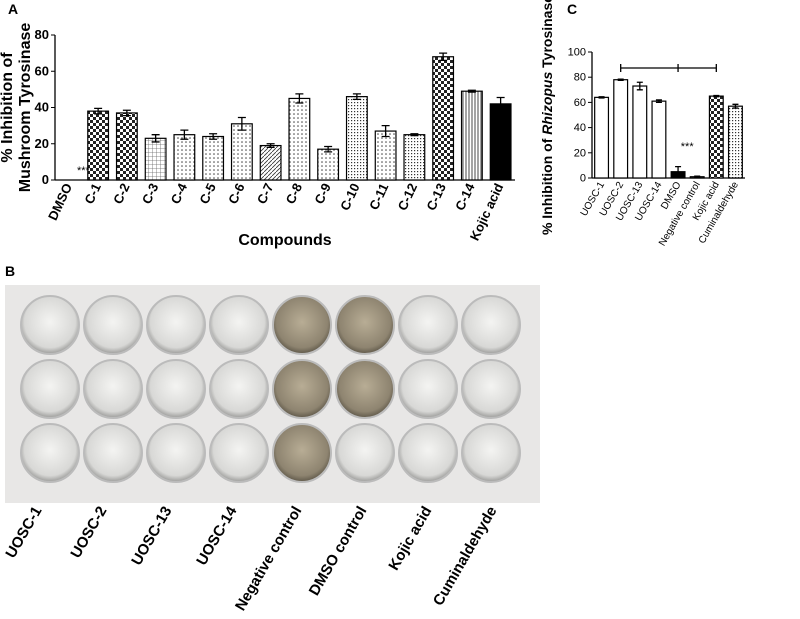 The height and width of the screenshot is (619, 800). I want to click on photo-label: DMSO control, so click(338, 551).